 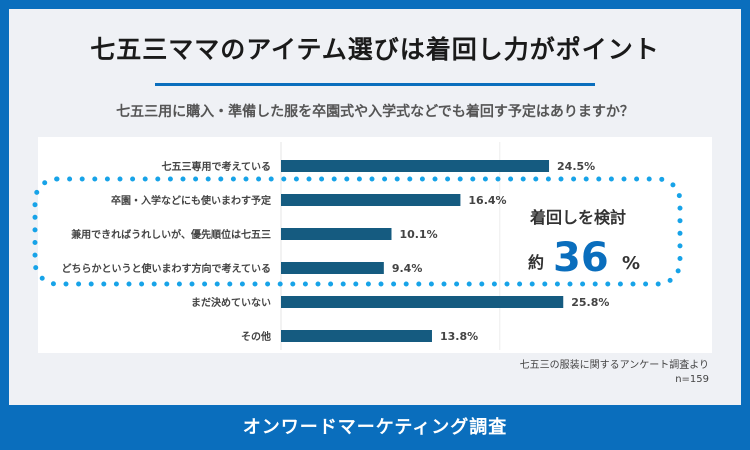 I want to click on value-label: 10.1%, so click(x=418, y=234).